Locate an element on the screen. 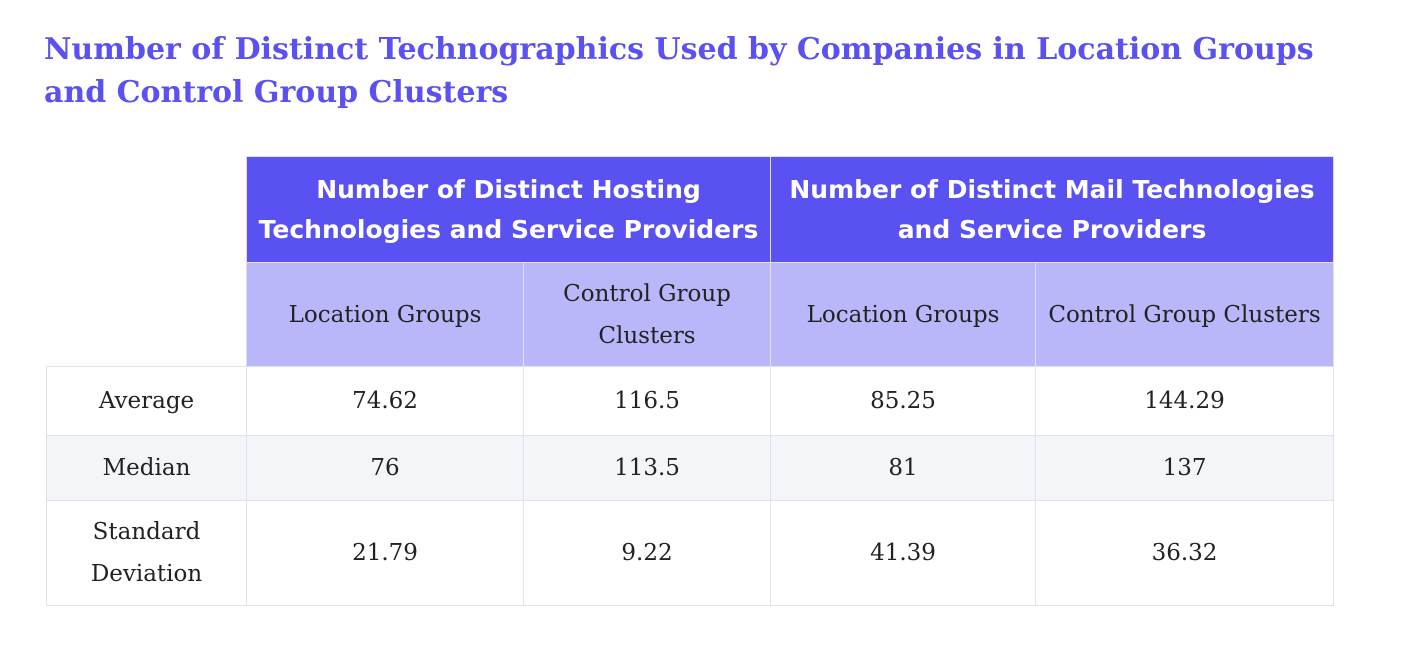  table-cell: 9.22 is located at coordinates (647, 553).